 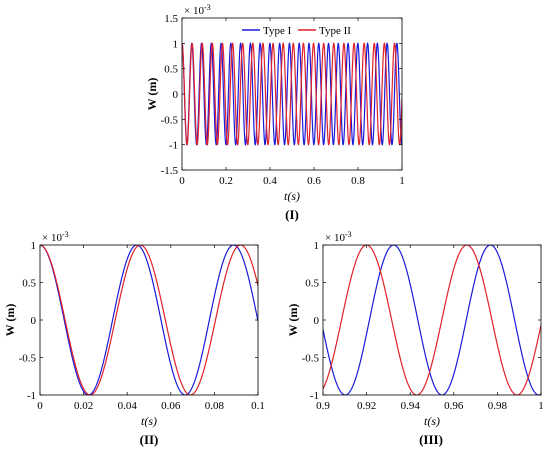 I want to click on x-tick-label: 0.9, so click(x=323, y=406).